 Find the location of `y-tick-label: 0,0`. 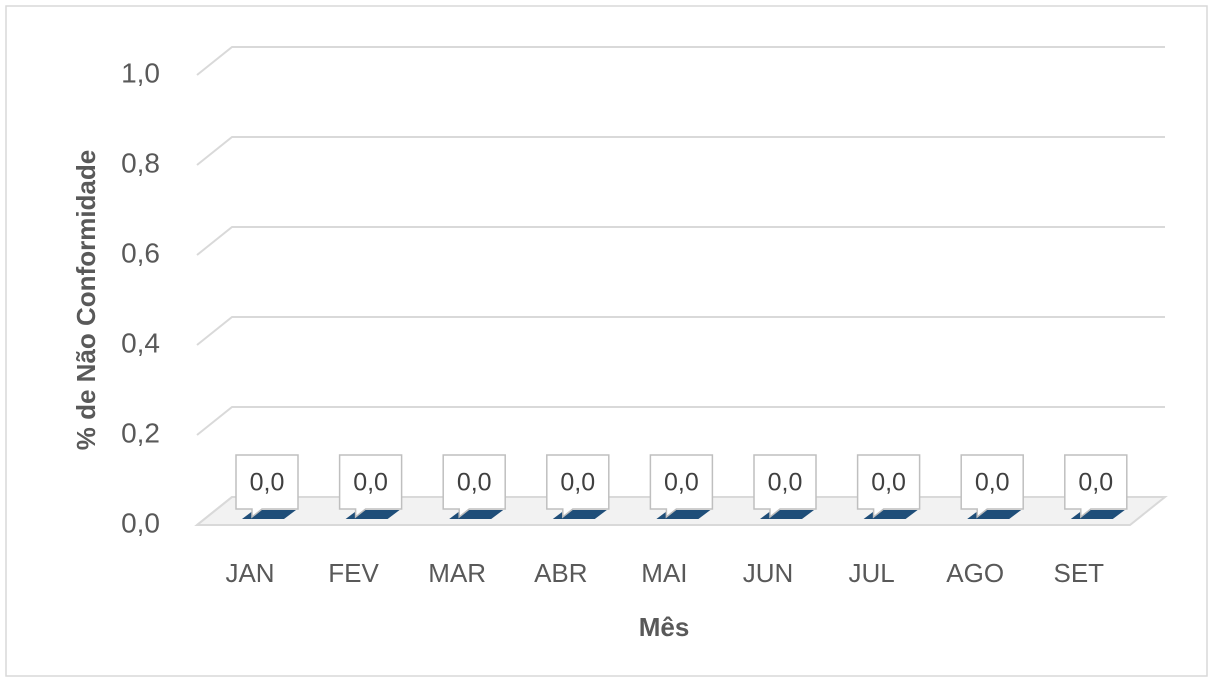

y-tick-label: 0,0 is located at coordinates (140, 522).